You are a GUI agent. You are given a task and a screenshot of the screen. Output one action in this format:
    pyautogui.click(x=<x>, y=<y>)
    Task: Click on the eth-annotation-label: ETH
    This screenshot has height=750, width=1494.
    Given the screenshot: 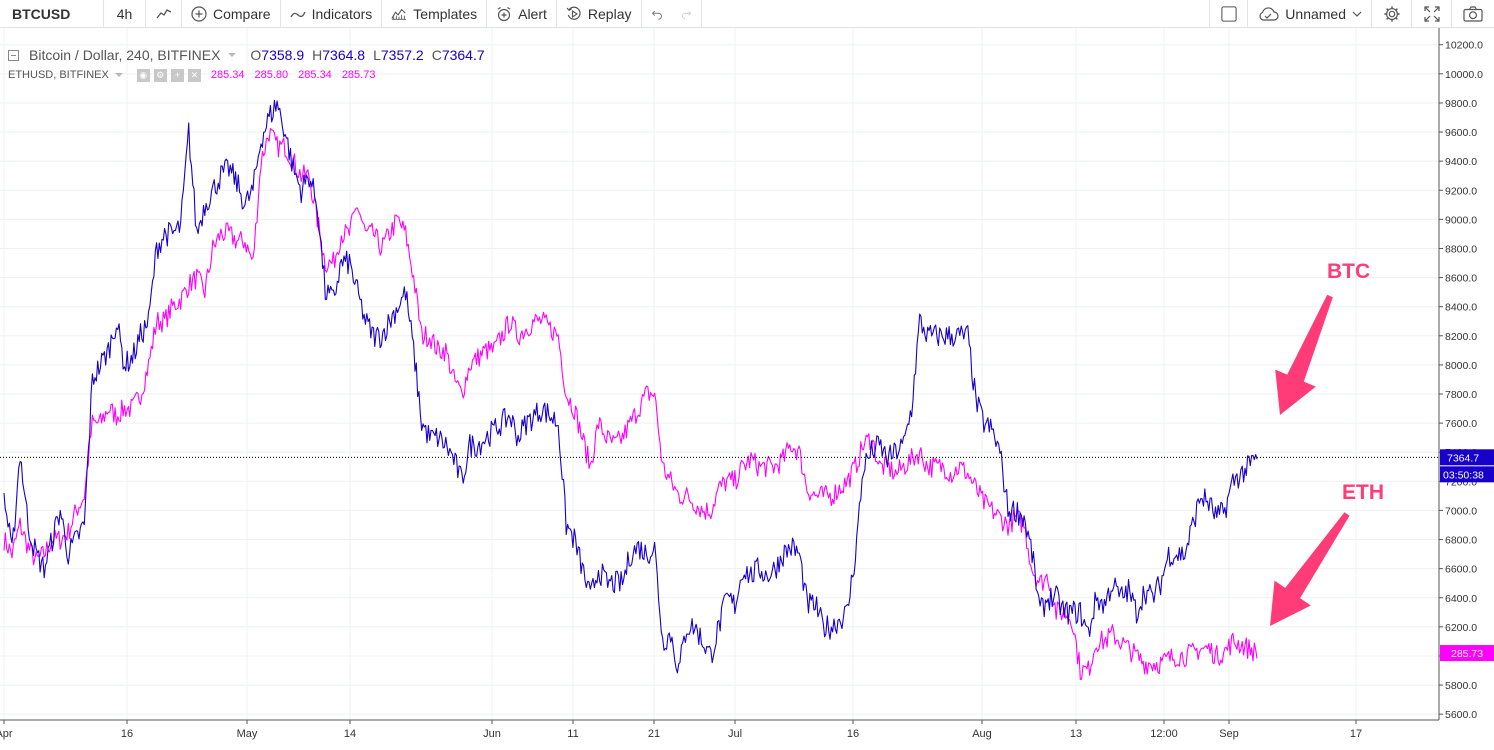 What is the action you would take?
    pyautogui.click(x=1363, y=492)
    